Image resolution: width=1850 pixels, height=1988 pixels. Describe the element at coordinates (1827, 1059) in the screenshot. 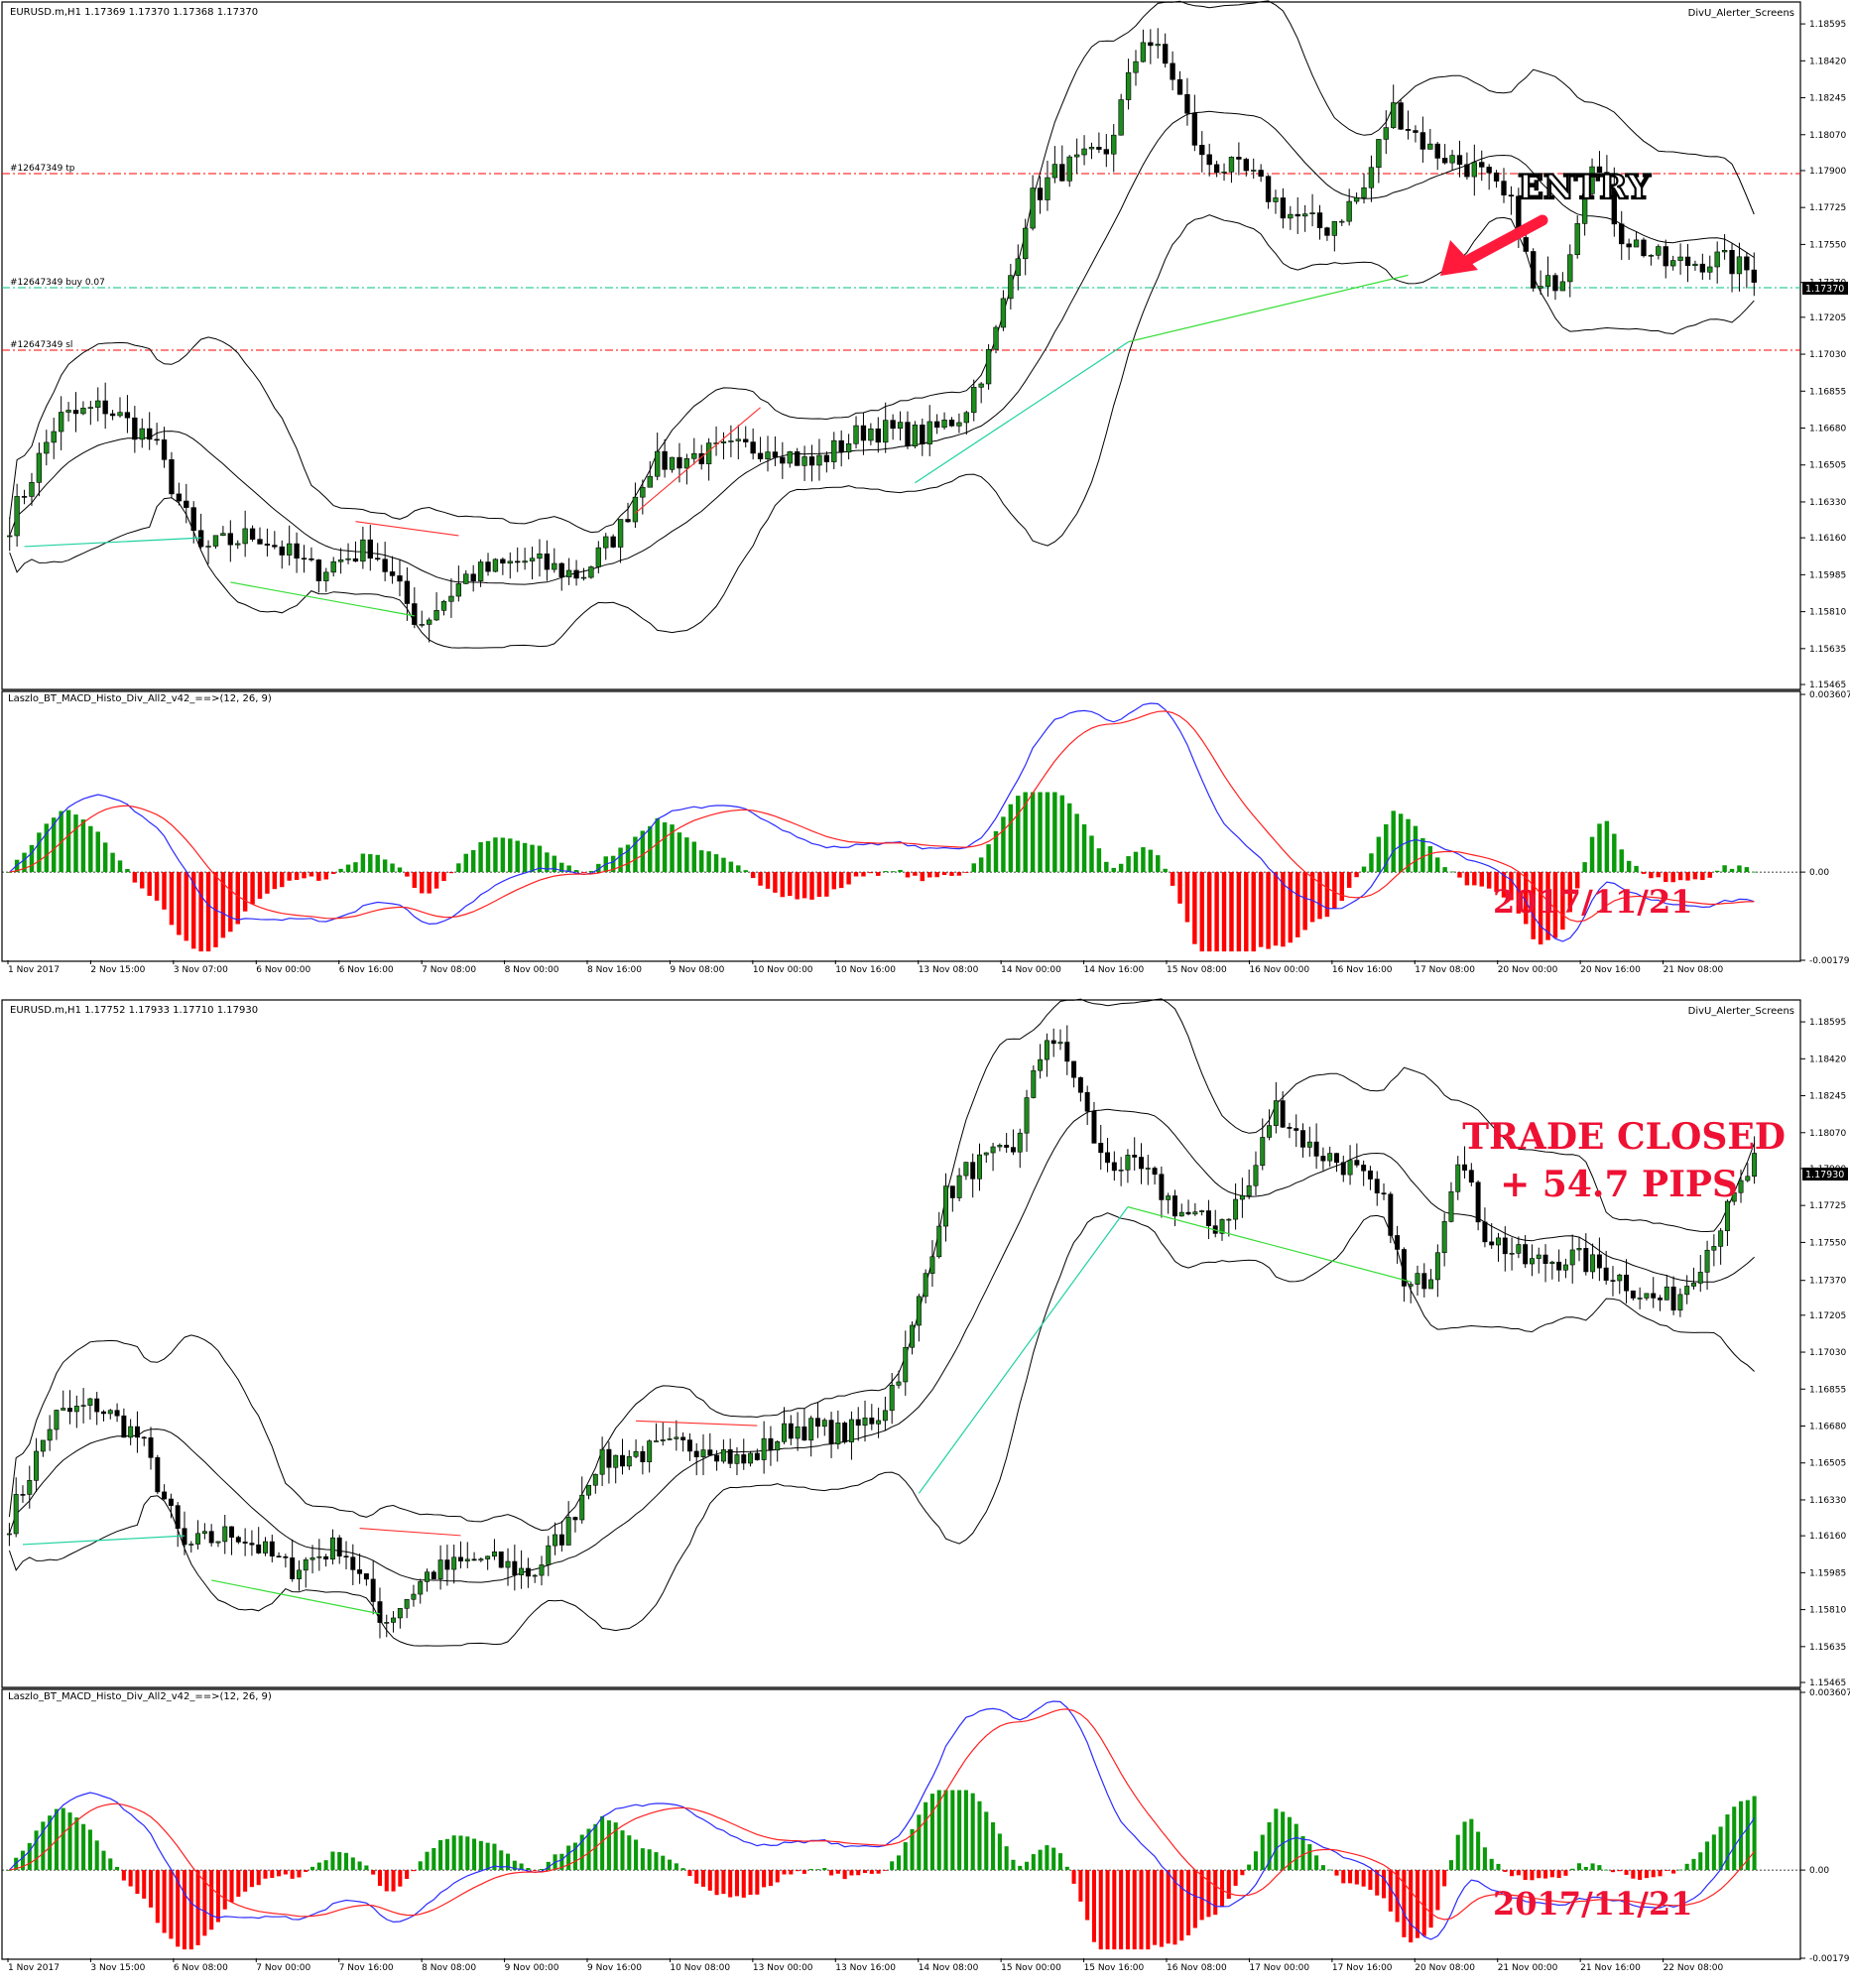

I see `price-tick-label: 1.18420` at that location.